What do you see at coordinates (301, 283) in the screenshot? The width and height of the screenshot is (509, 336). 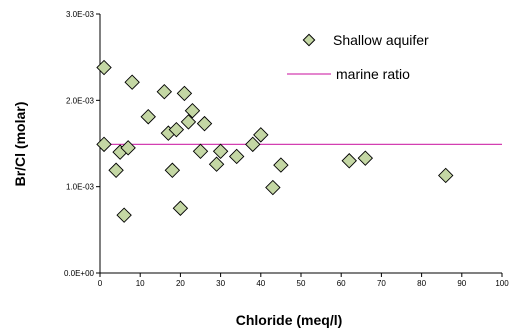 I see `x-tick-label: 50` at bounding box center [301, 283].